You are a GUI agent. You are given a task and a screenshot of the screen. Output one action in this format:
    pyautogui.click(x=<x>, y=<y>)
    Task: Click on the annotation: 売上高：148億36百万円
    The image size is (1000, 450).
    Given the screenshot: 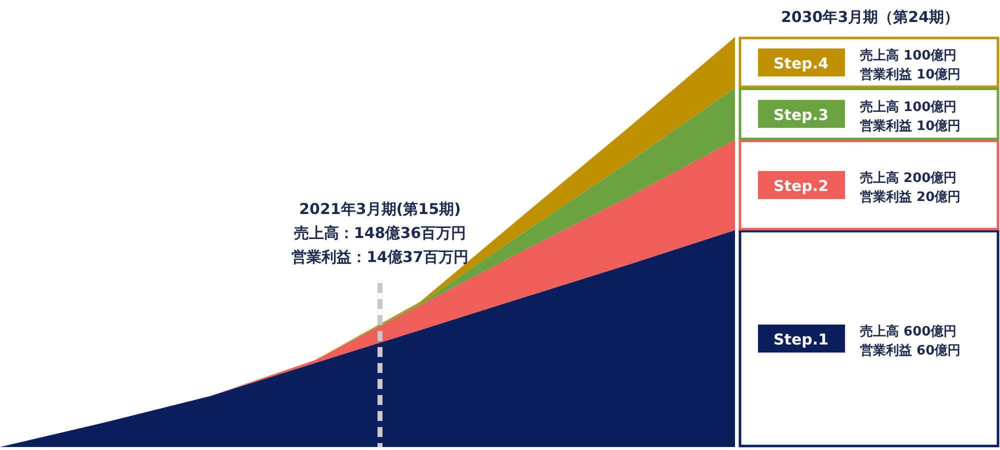 What is the action you would take?
    pyautogui.click(x=380, y=233)
    